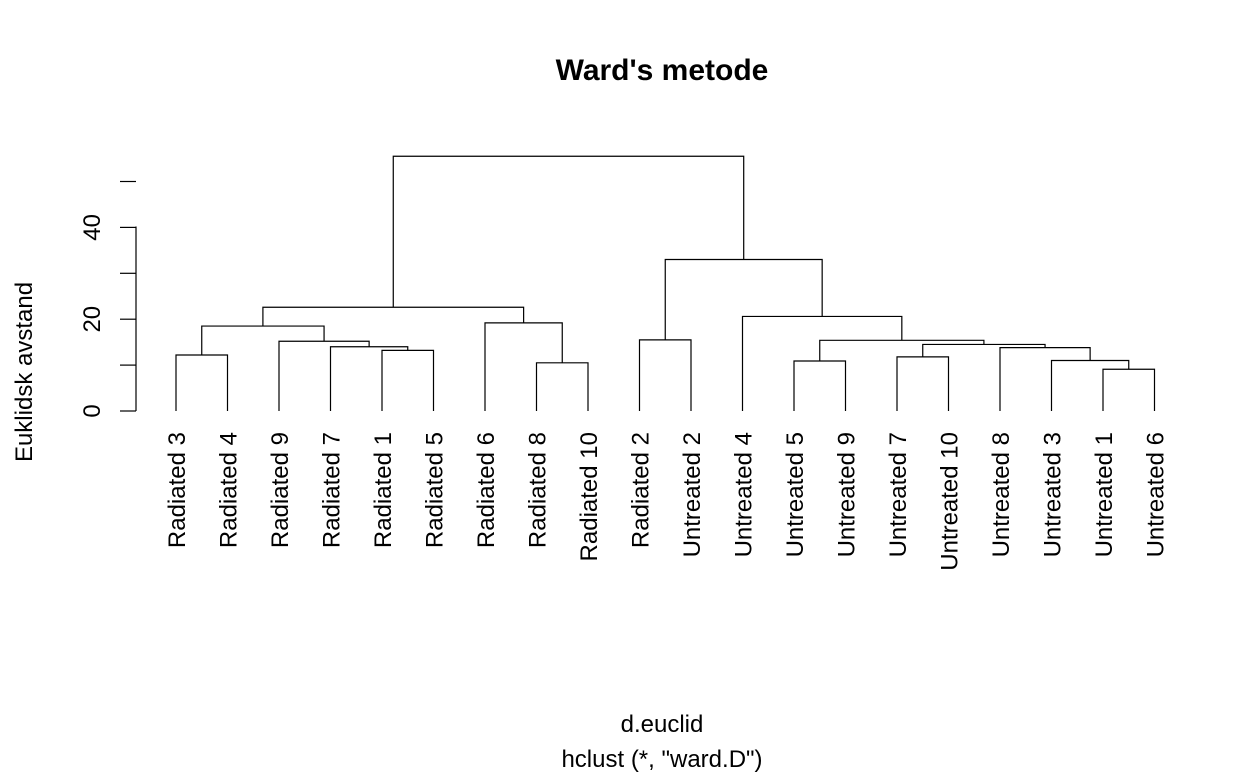  What do you see at coordinates (24, 372) in the screenshot?
I see `y-axis-label: Euklidsk avstand` at bounding box center [24, 372].